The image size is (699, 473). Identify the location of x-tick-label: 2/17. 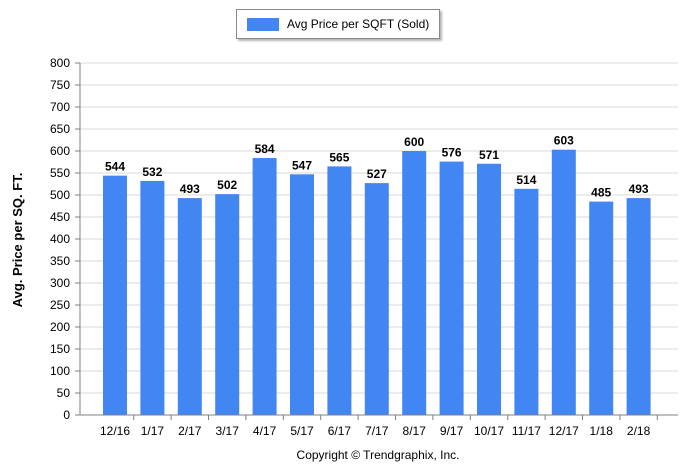
(190, 431).